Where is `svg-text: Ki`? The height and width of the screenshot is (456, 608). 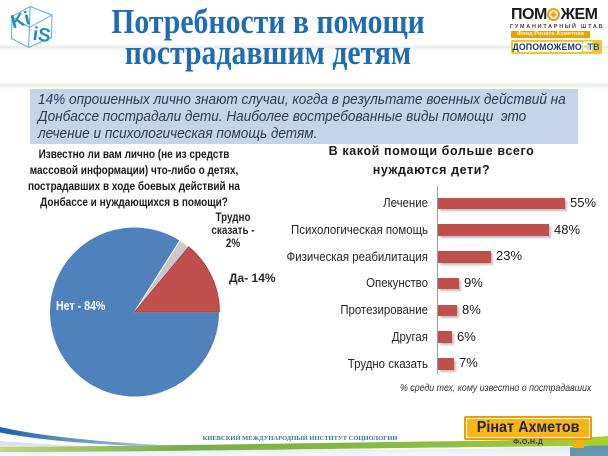 svg-text: Ki is located at coordinates (21, 20).